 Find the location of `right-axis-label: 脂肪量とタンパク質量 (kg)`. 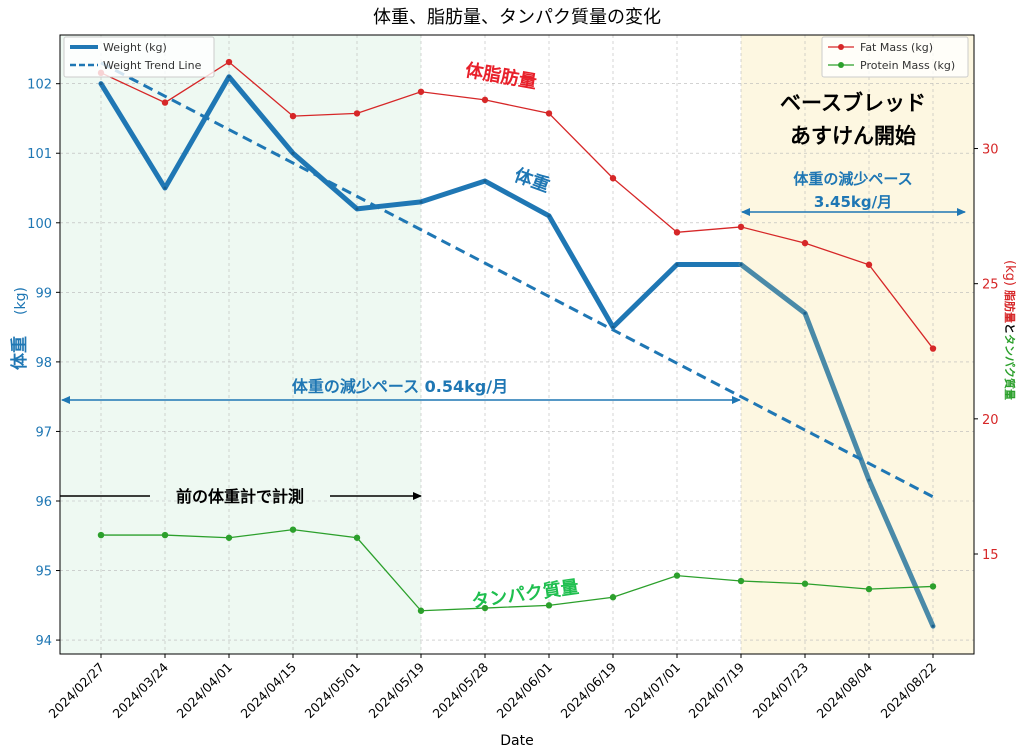

right-axis-label: 脂肪量とタンパク質量 (kg) is located at coordinates (1009, 330).